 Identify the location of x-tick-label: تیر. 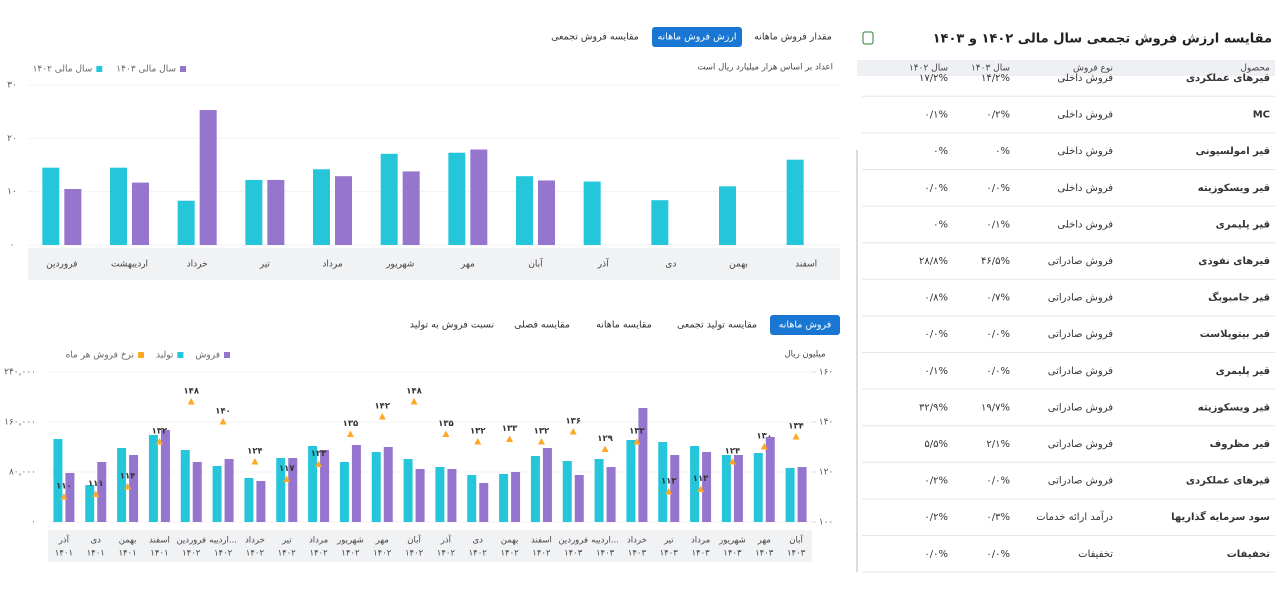
(265, 265).